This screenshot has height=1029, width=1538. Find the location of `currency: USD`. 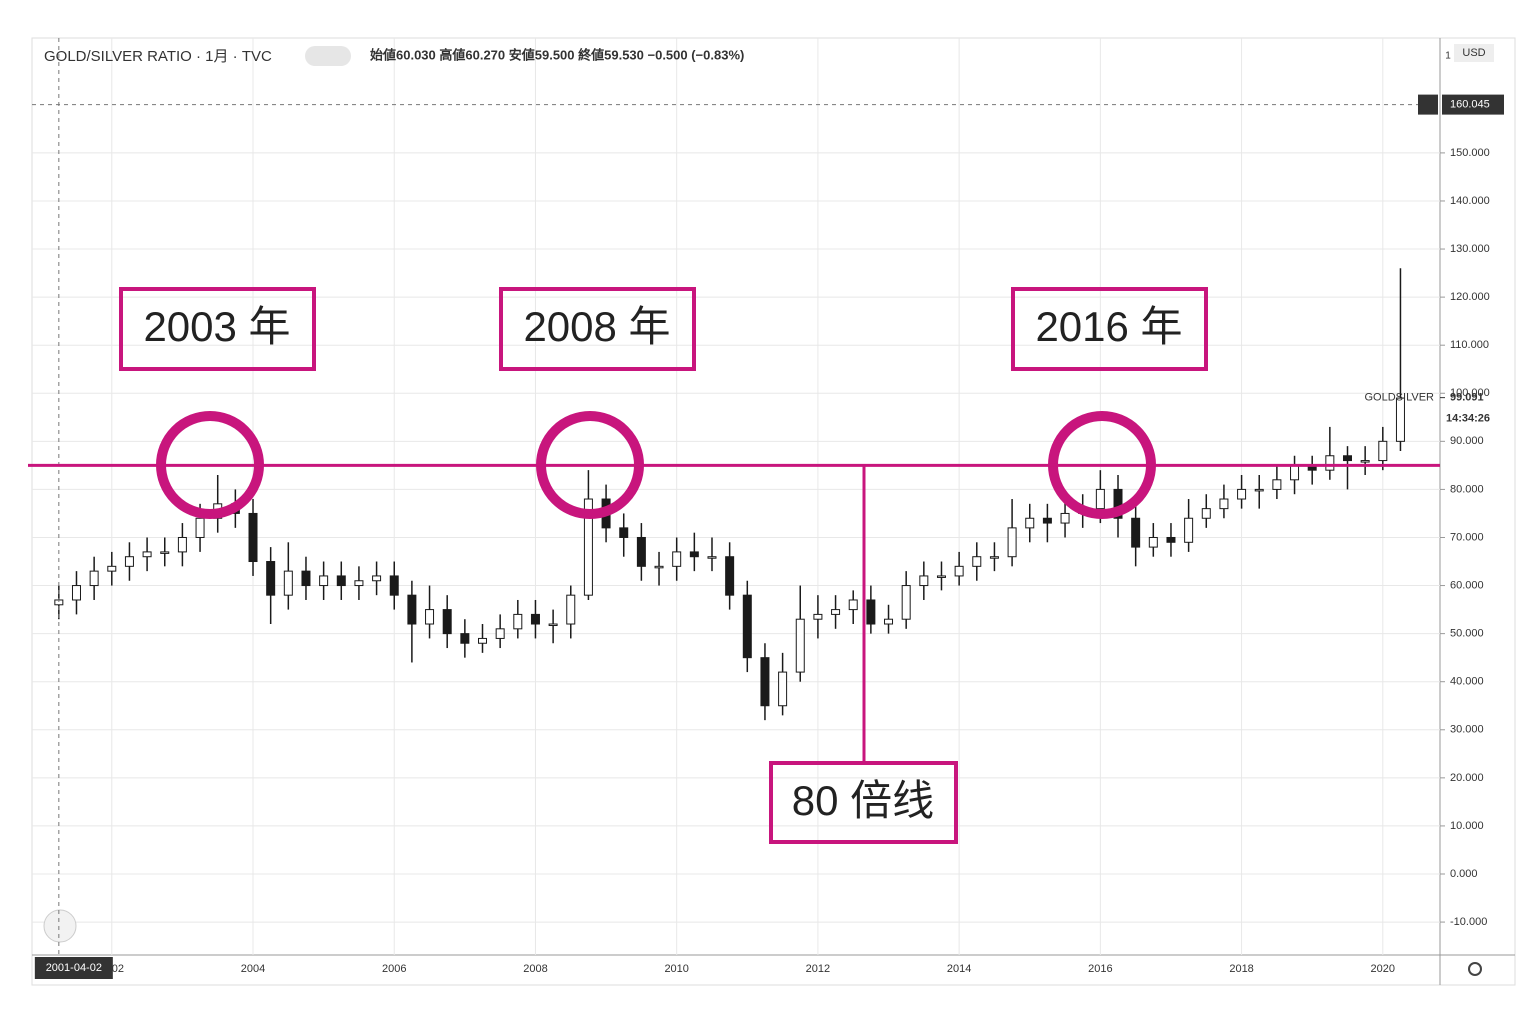

currency: USD is located at coordinates (1473, 53).